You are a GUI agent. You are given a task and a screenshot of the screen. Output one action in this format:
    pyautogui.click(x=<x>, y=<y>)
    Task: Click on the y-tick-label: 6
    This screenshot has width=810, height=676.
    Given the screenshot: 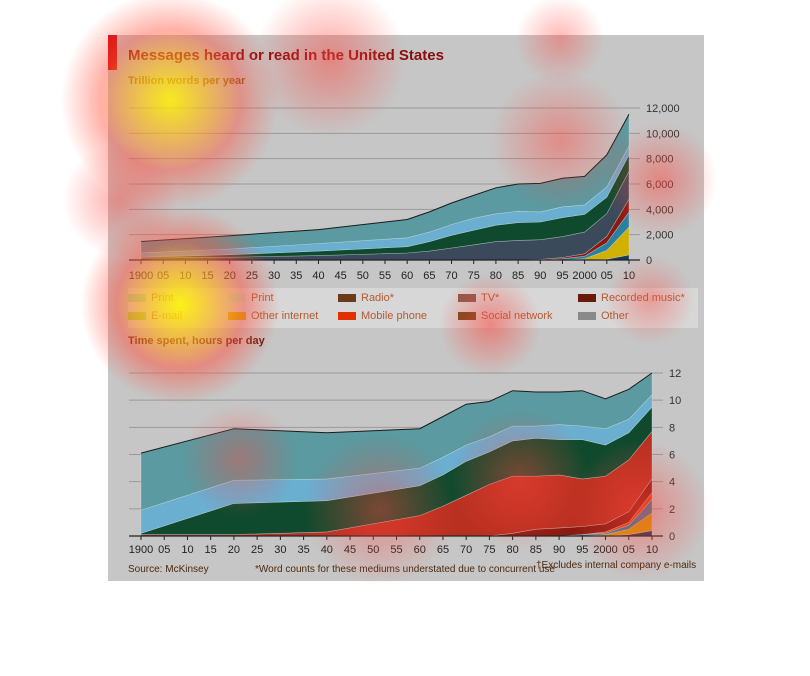 What is the action you would take?
    pyautogui.click(x=672, y=456)
    